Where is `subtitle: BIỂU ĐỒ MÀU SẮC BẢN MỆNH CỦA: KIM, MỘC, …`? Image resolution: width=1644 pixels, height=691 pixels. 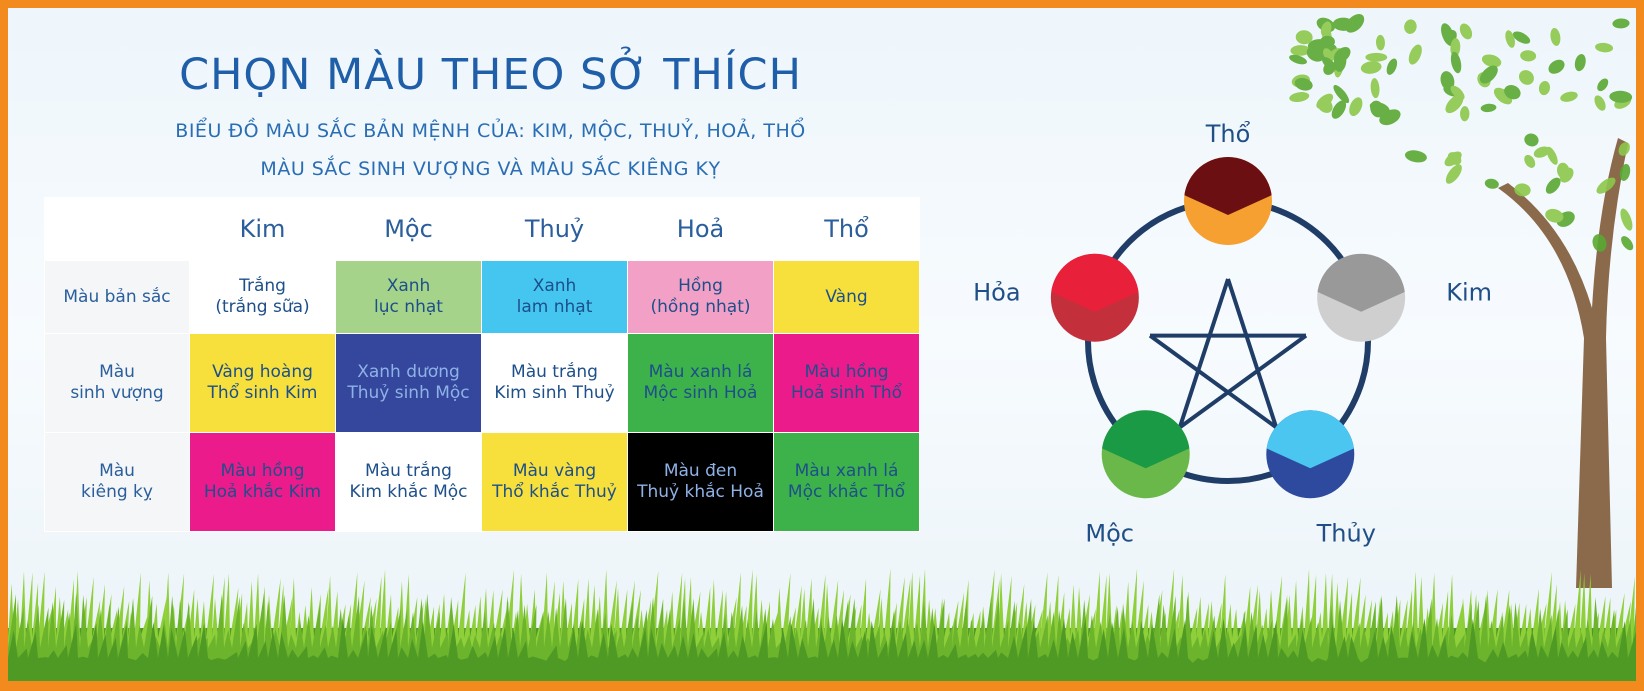
subtitle: BIỂU ĐỒ MÀU SẮC BẢN MỆNH CỦA: KIM, MỘC, … is located at coordinates (490, 131).